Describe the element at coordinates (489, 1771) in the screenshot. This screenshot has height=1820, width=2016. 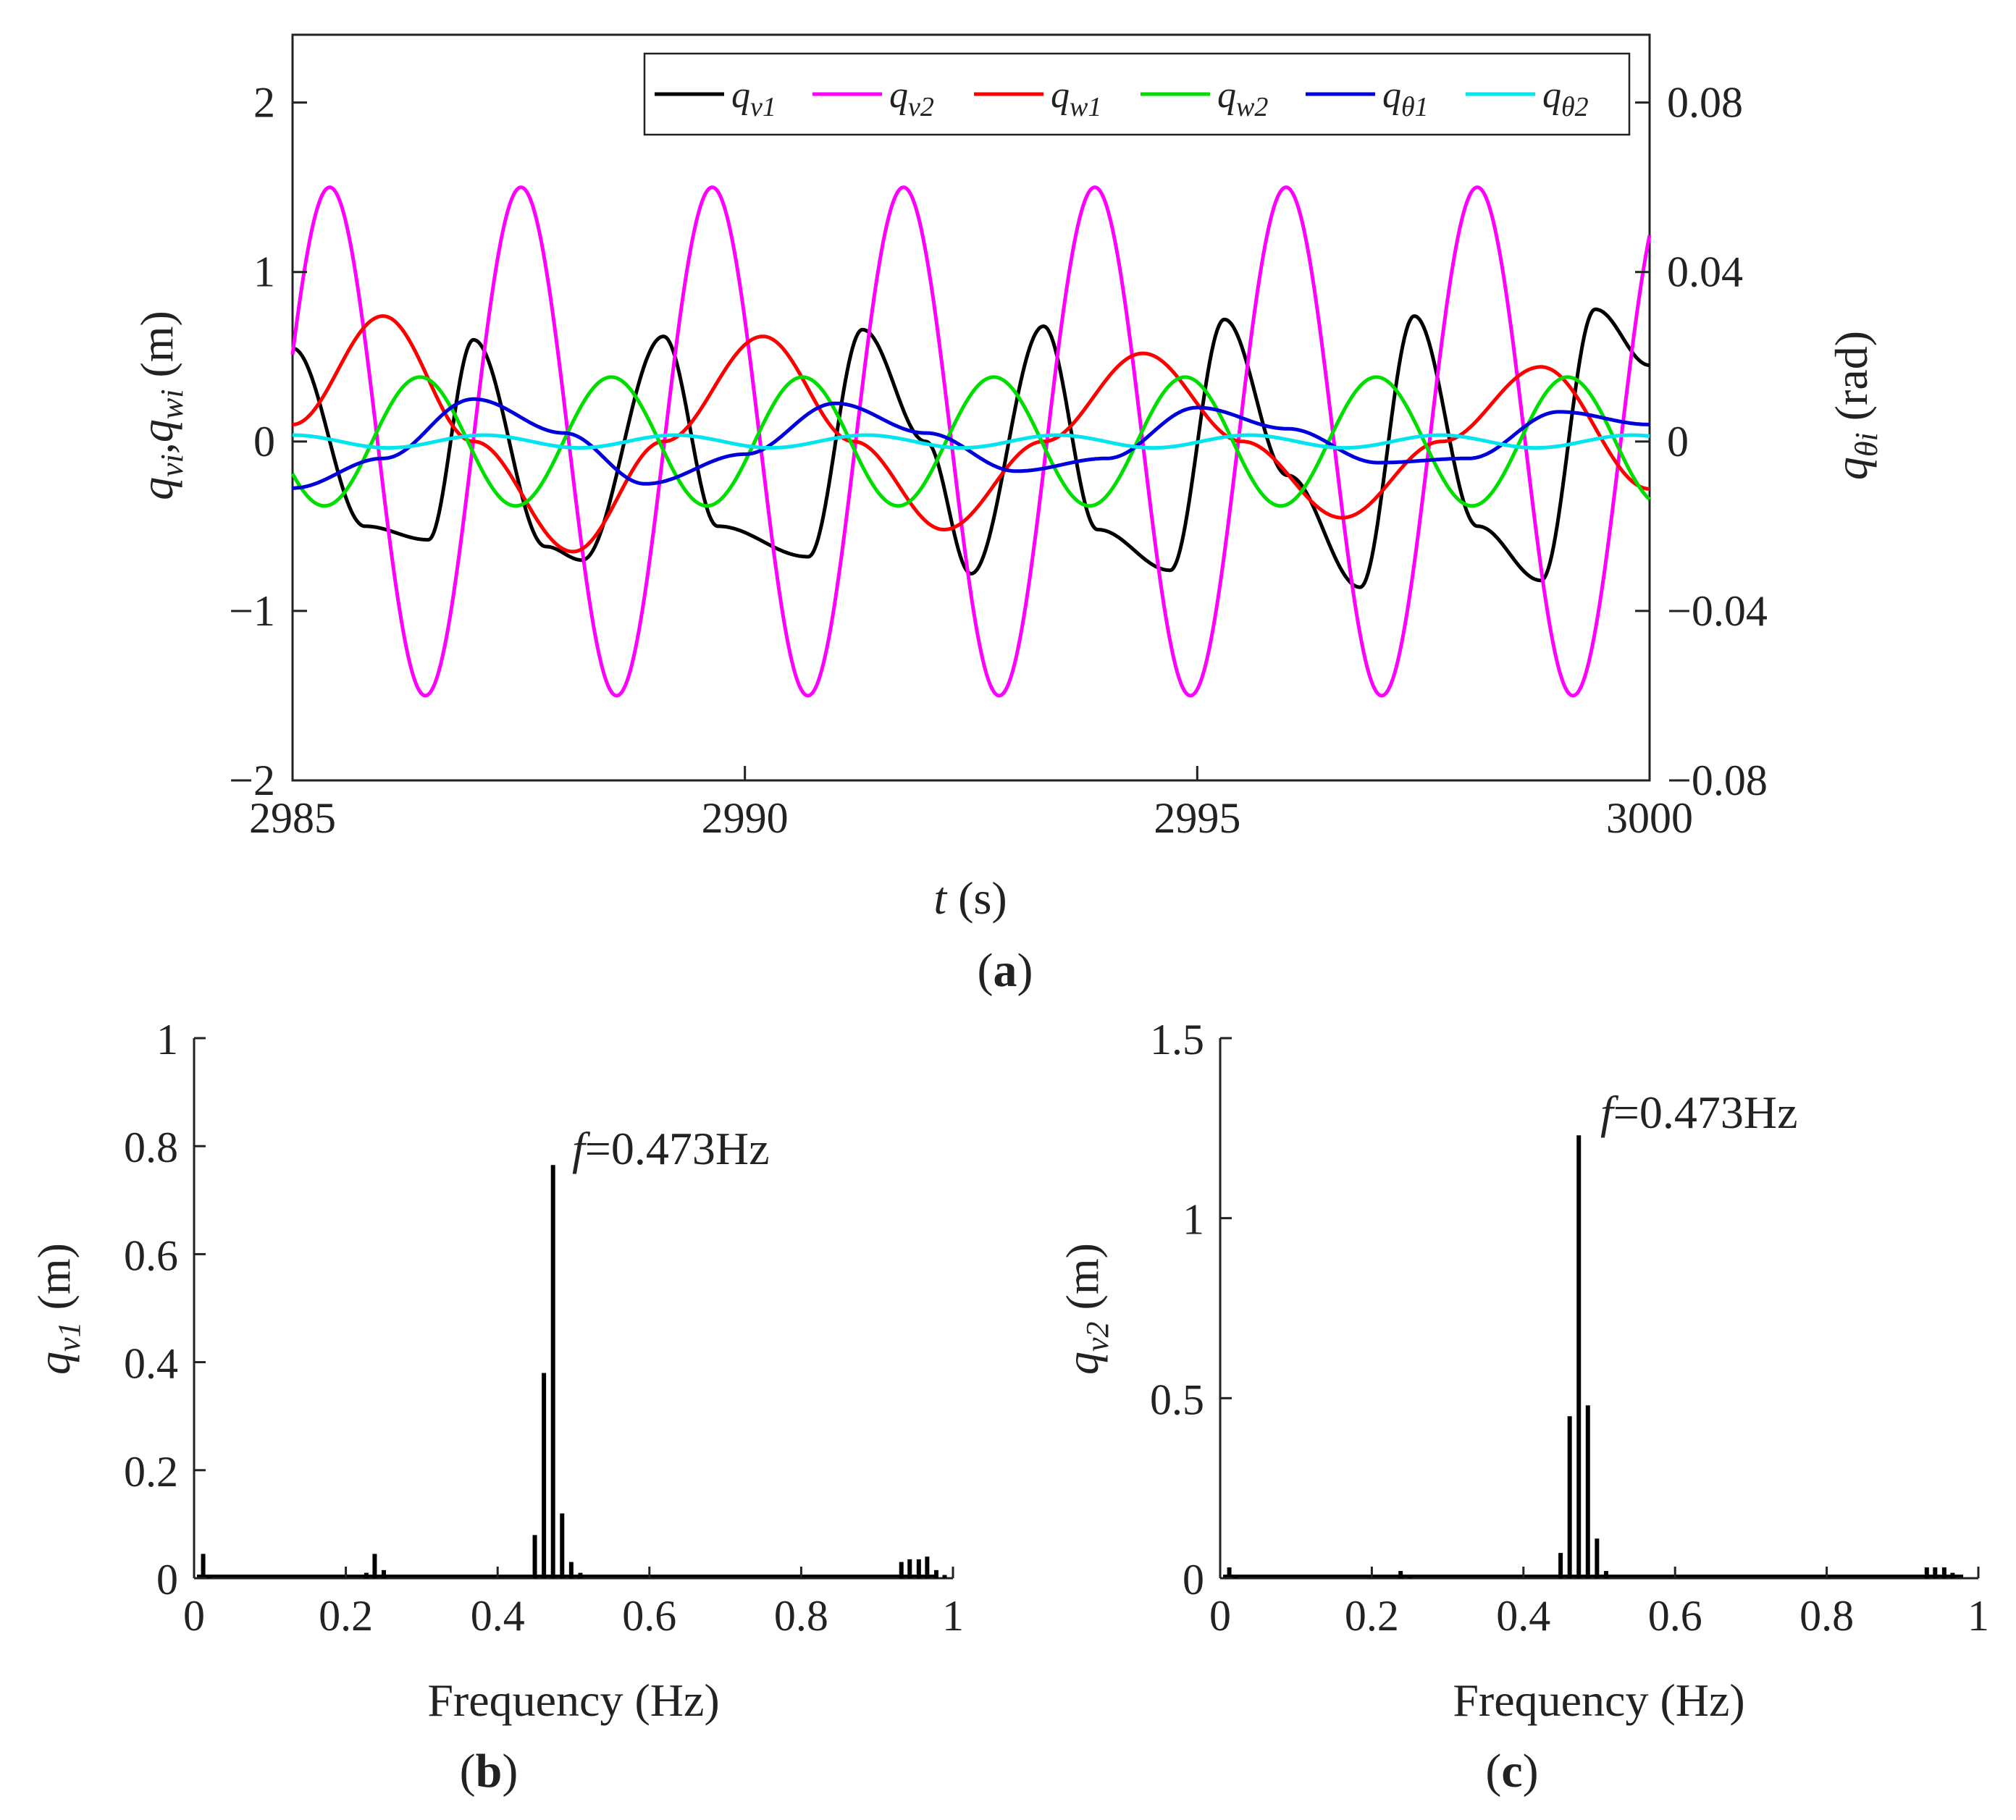
I see `panel-b-label: (b)` at that location.